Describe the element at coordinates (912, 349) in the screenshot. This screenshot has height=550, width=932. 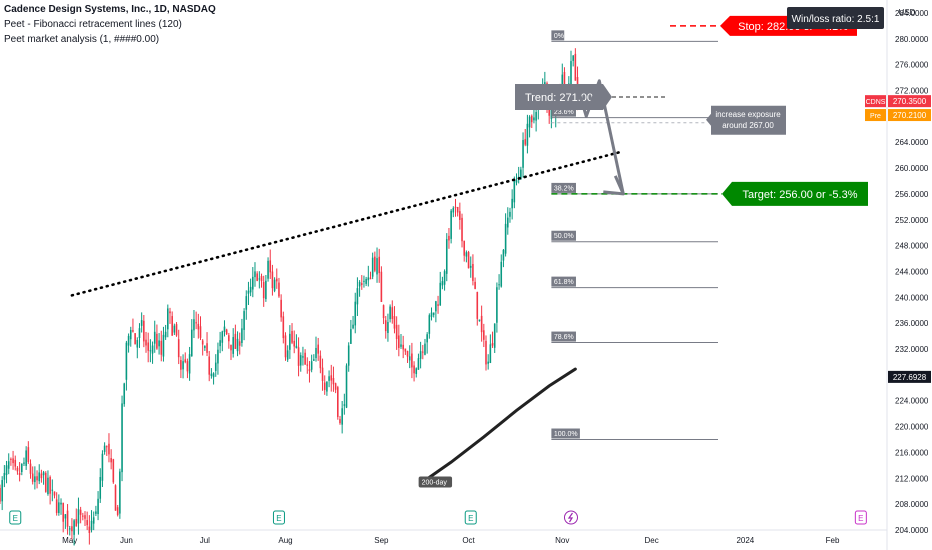
I see `y-tick-label: 232.0000` at that location.